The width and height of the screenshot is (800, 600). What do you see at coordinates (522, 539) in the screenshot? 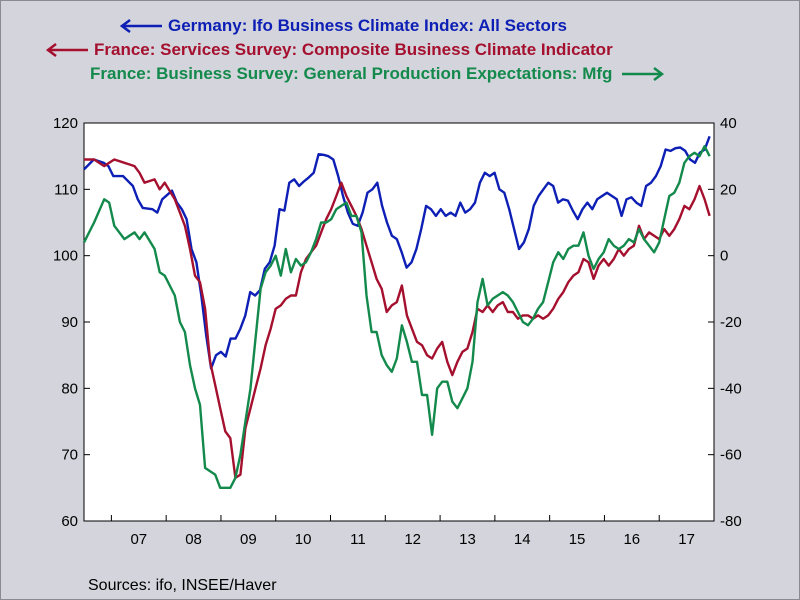
I see `x-axis-tick-label: 14` at bounding box center [522, 539].